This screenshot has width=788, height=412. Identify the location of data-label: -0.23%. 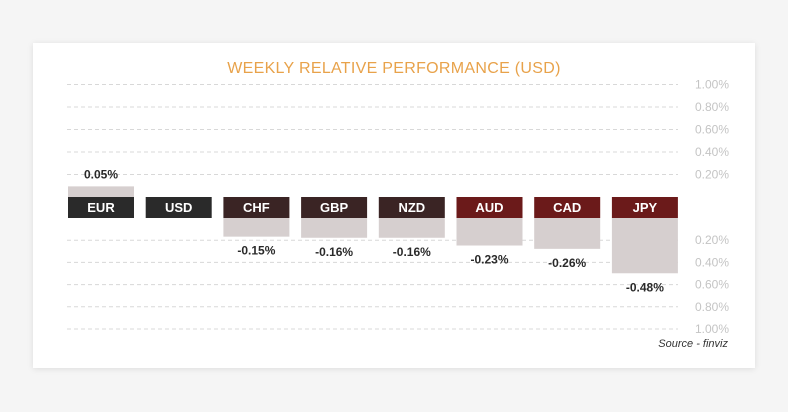
(489, 260).